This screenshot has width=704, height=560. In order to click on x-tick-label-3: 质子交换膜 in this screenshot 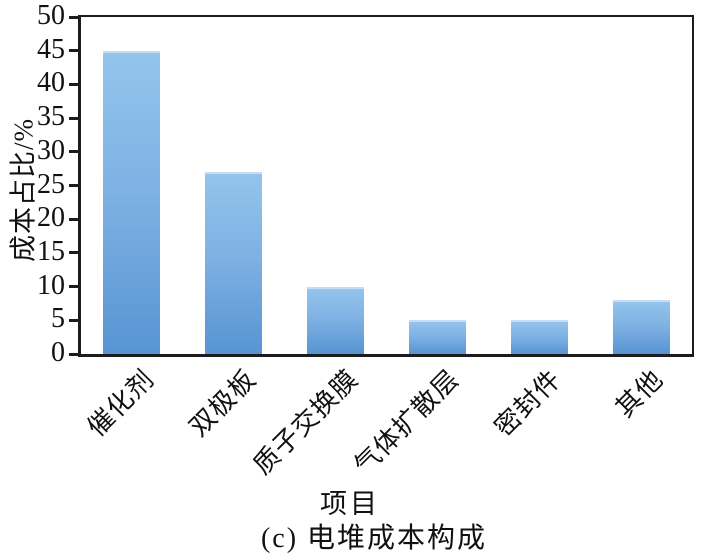, I will do `click(305, 422)`.